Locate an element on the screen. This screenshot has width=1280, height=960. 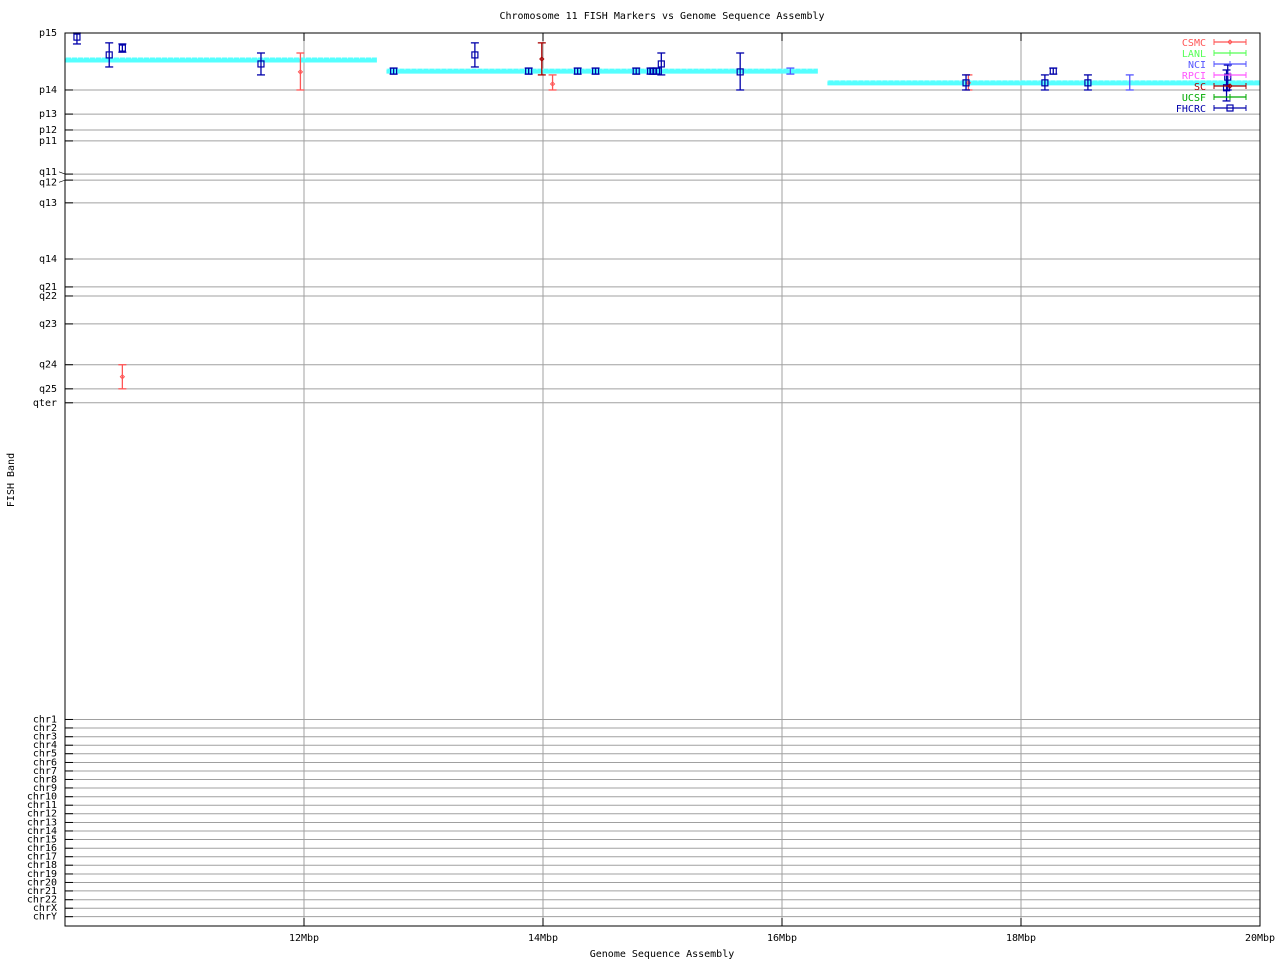
y-axis-label: FISH Band is located at coordinates (11, 480).